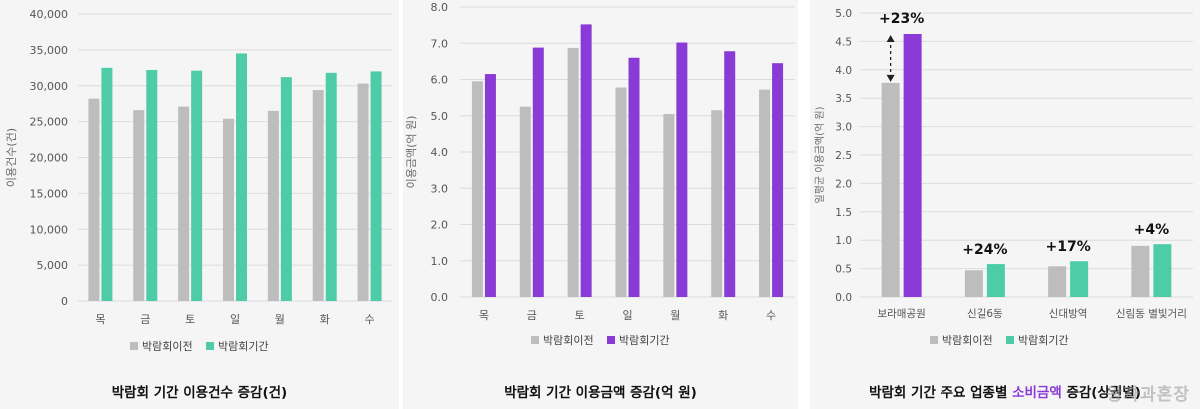  Describe the element at coordinates (600, 393) in the screenshot. I see `chart-title: 박람회 기간 이용금액 증감(억 원)` at that location.